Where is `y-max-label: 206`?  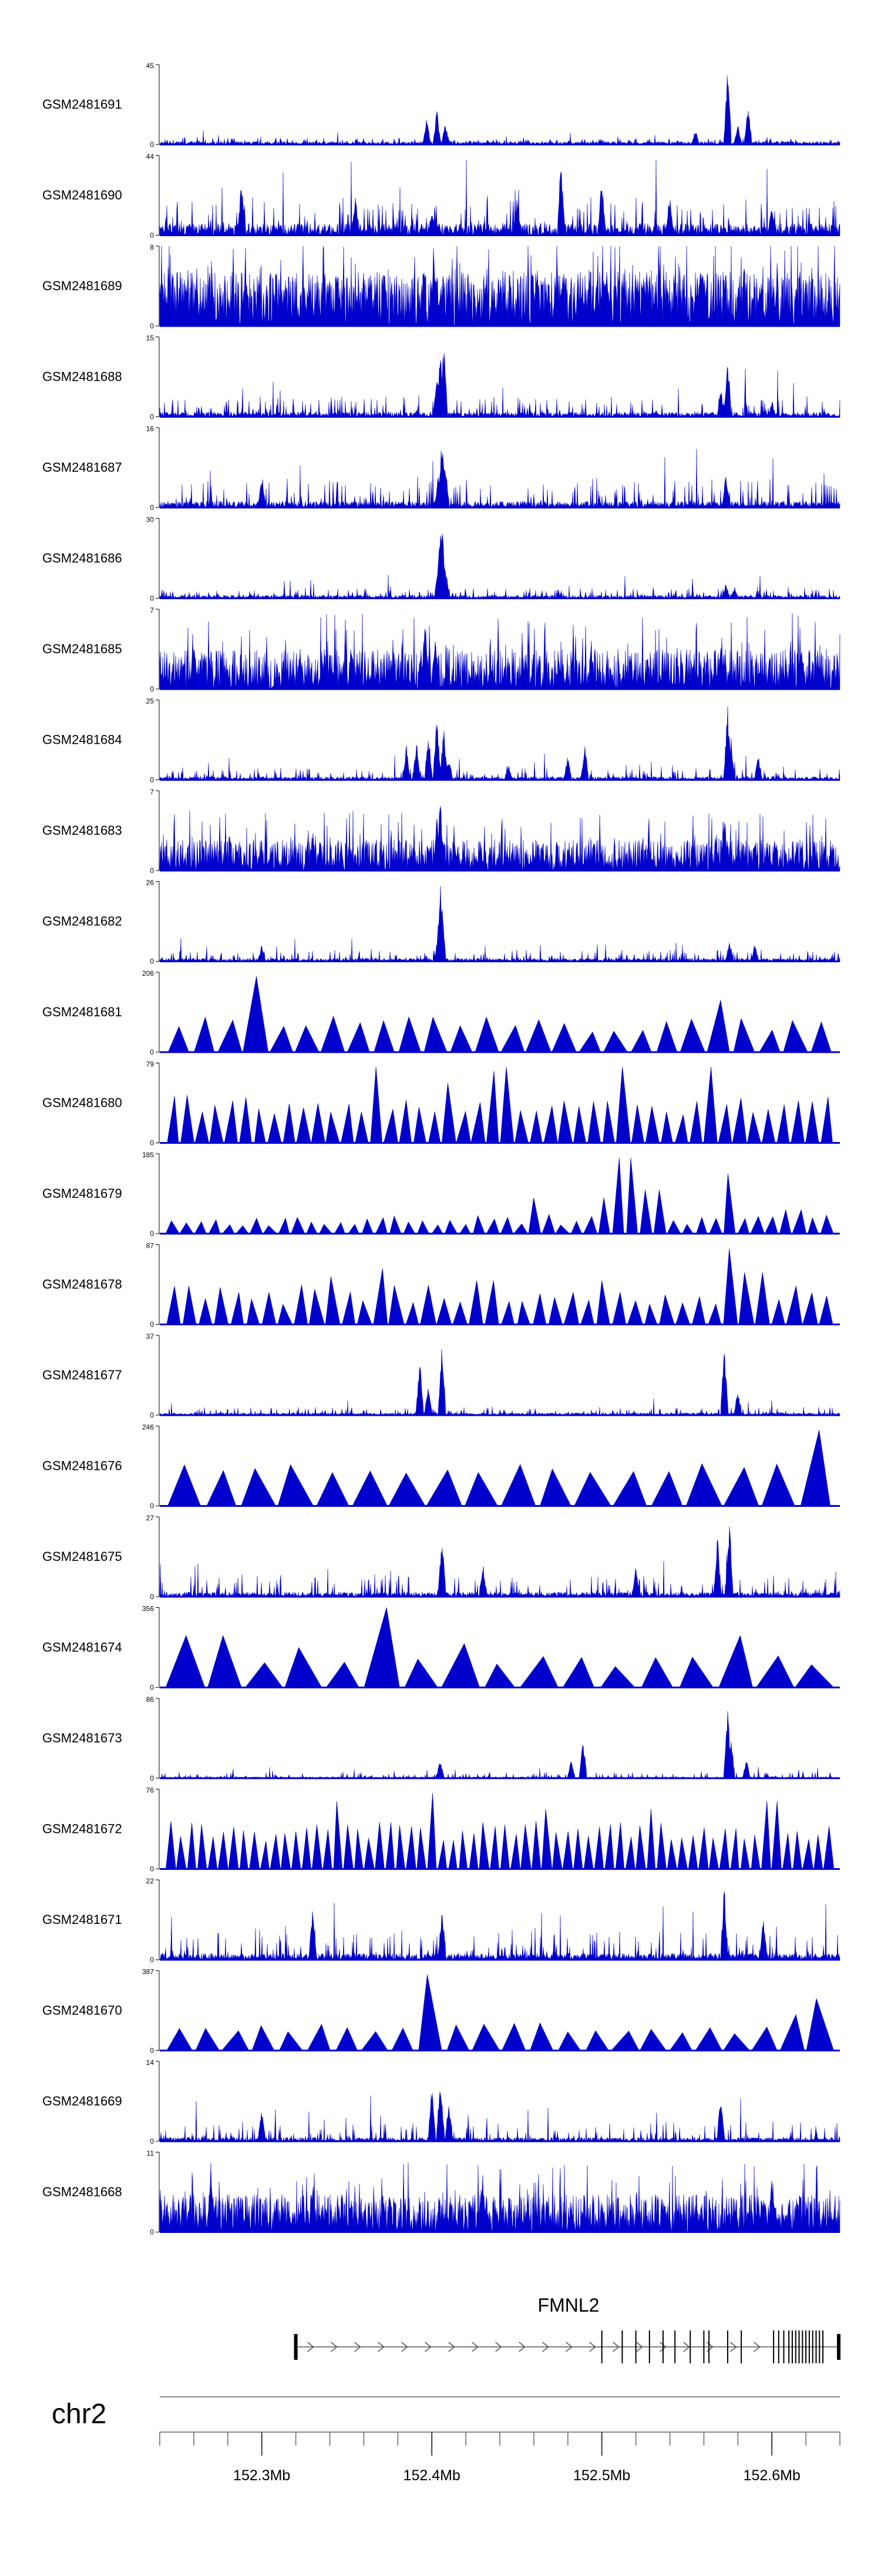 y-max-label: 206 is located at coordinates (148, 974).